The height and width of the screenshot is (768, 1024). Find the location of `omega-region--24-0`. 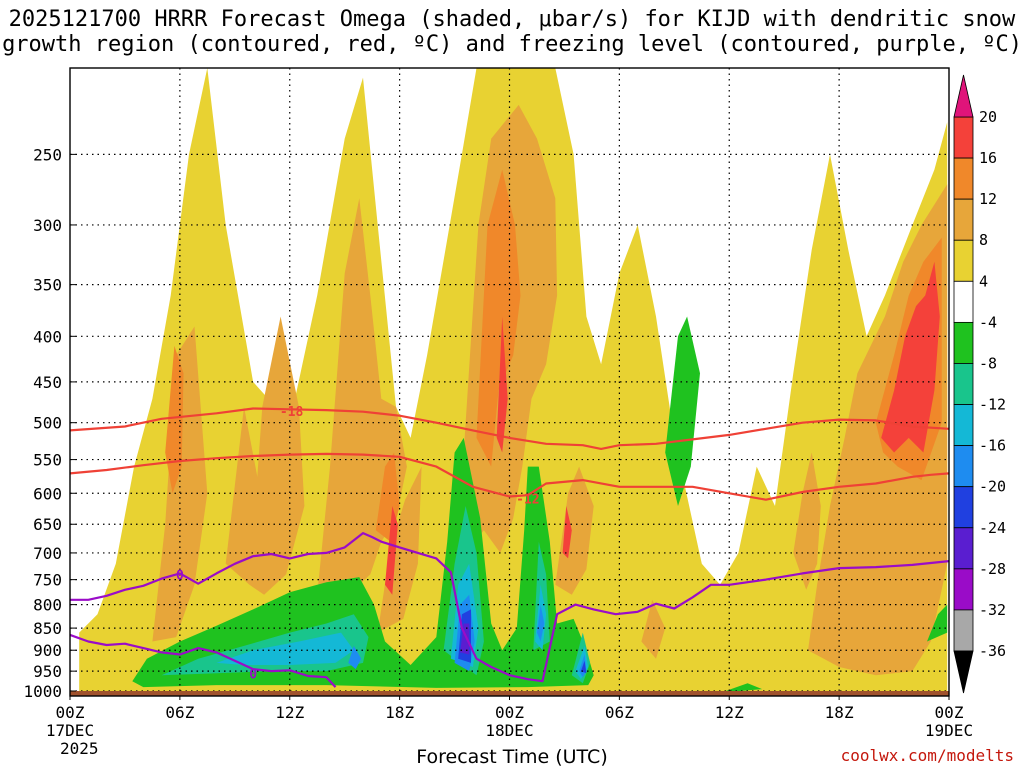

omega-region--24-0 is located at coordinates (465, 639).